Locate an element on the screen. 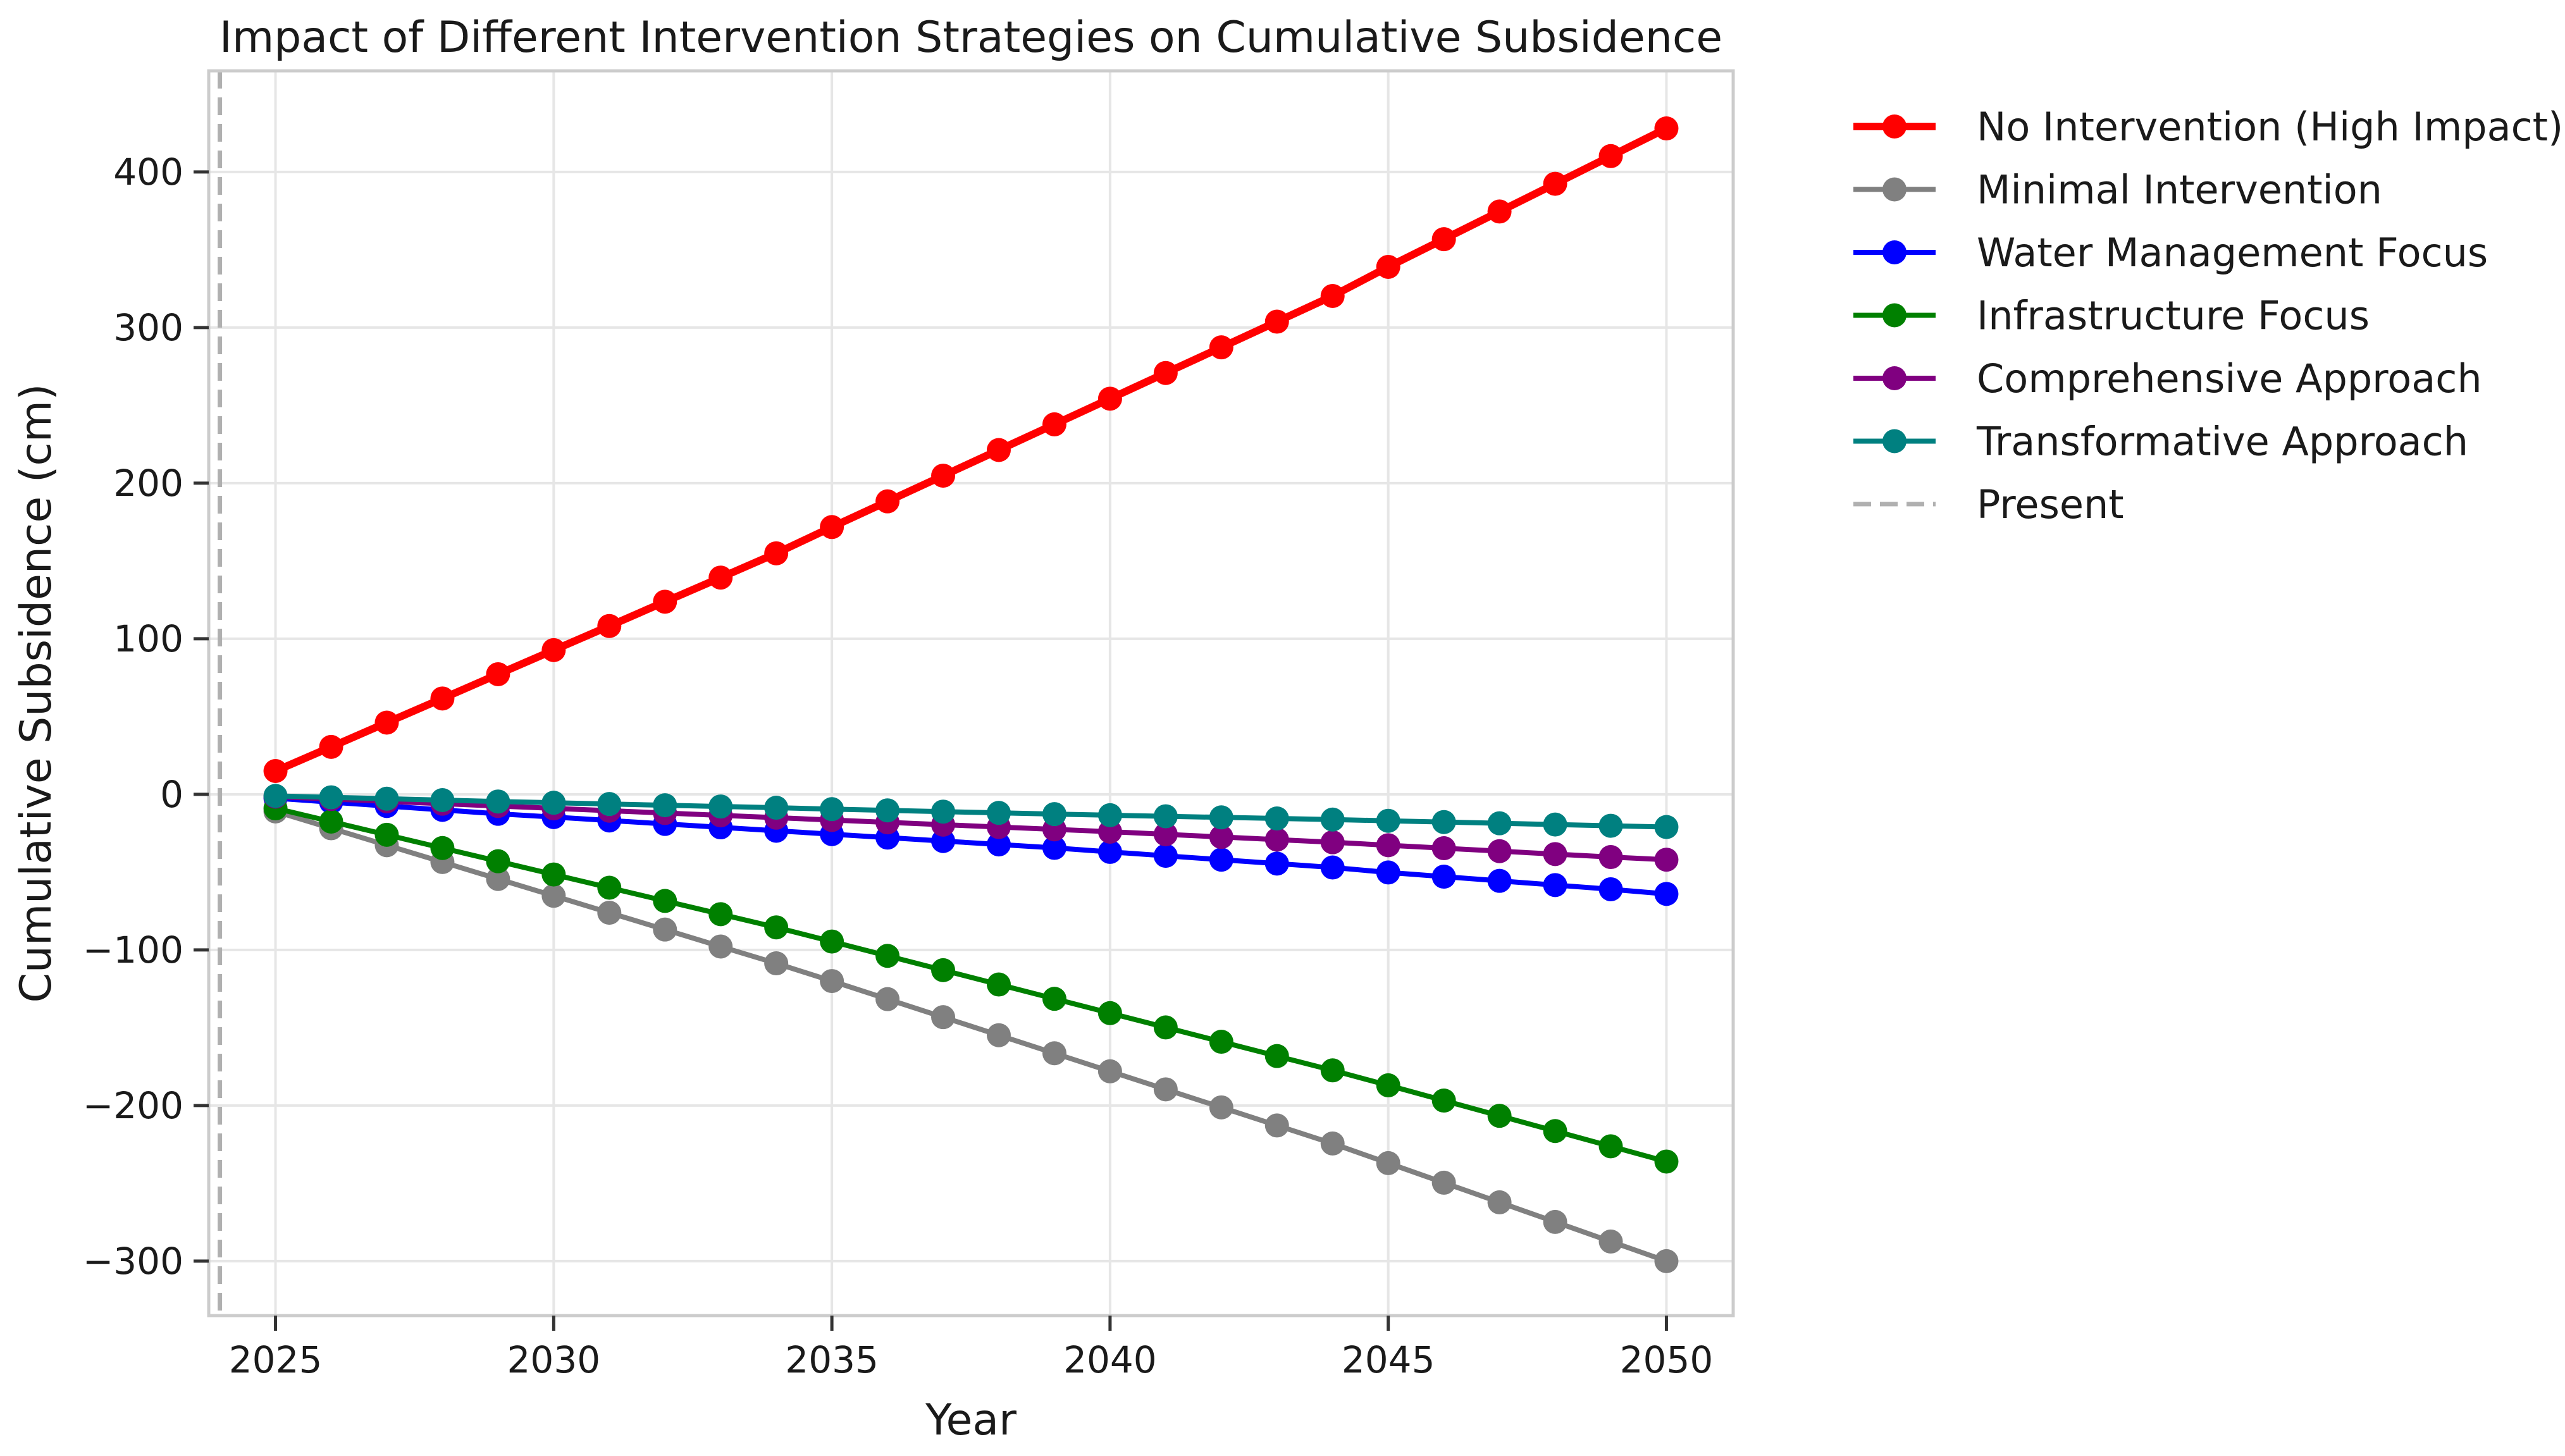  legend-item: Water Management Focus is located at coordinates (2170, 253).